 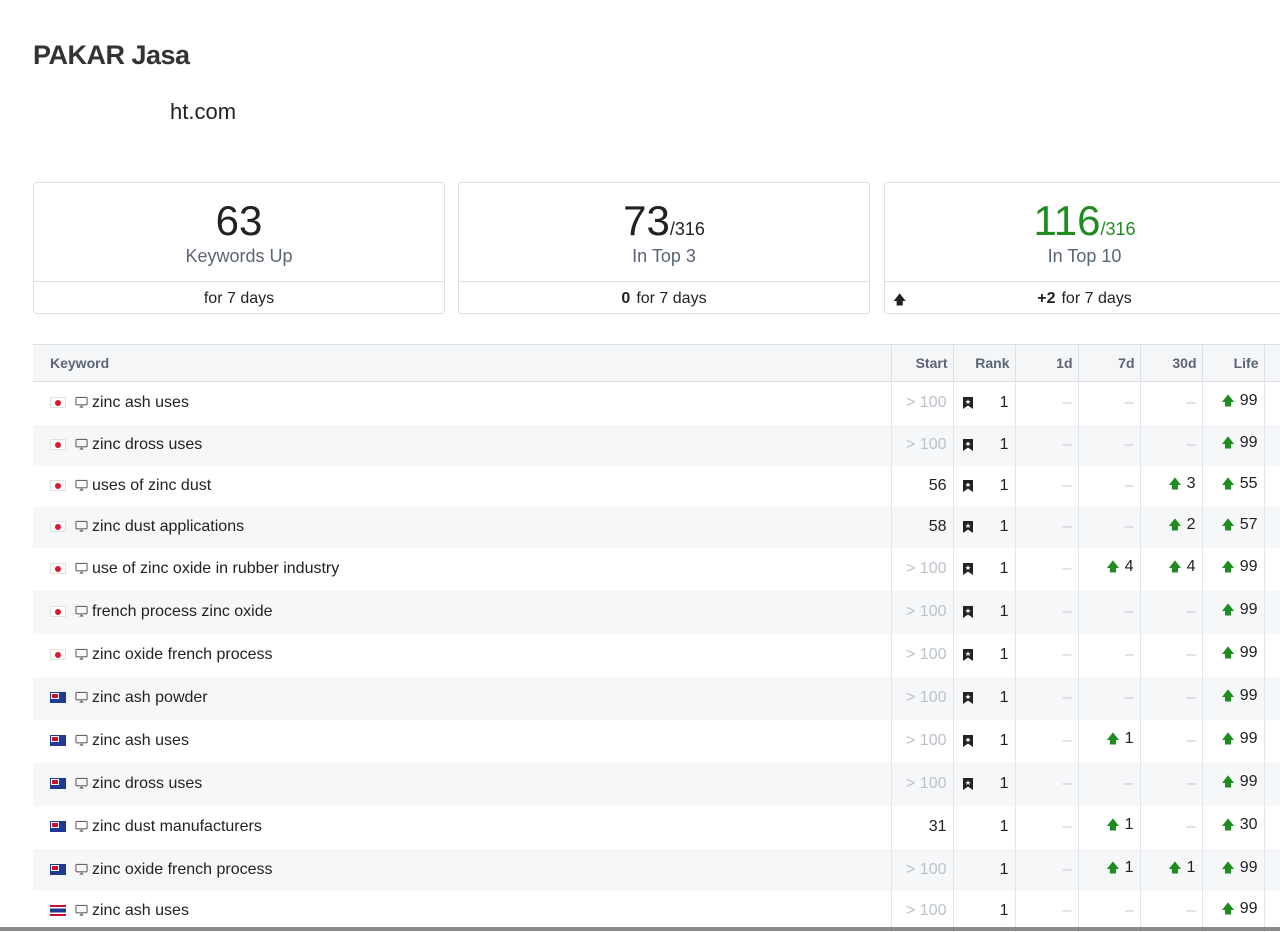 What do you see at coordinates (1170, 363) in the screenshot?
I see `col-30d: 30d` at bounding box center [1170, 363].